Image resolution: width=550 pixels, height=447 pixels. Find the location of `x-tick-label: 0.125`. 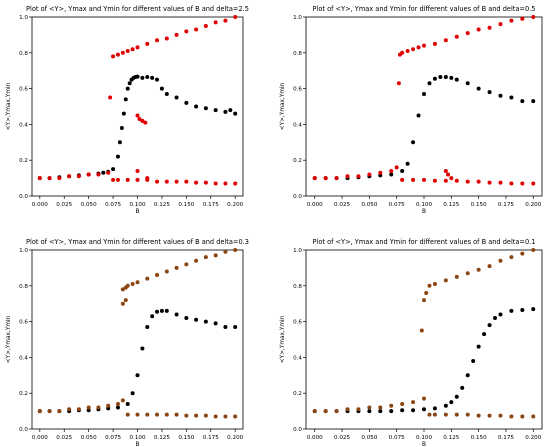

x-tick-label: 0.125 is located at coordinates (162, 205).